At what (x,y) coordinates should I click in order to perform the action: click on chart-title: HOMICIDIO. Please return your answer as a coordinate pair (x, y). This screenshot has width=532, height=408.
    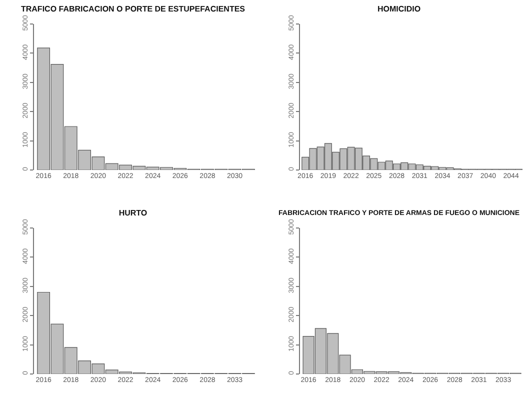
    Looking at the image, I should click on (399, 9).